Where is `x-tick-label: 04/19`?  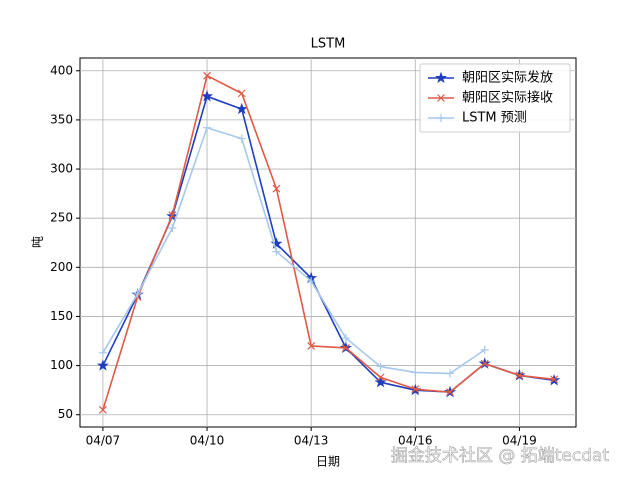 x-tick-label: 04/19 is located at coordinates (519, 441).